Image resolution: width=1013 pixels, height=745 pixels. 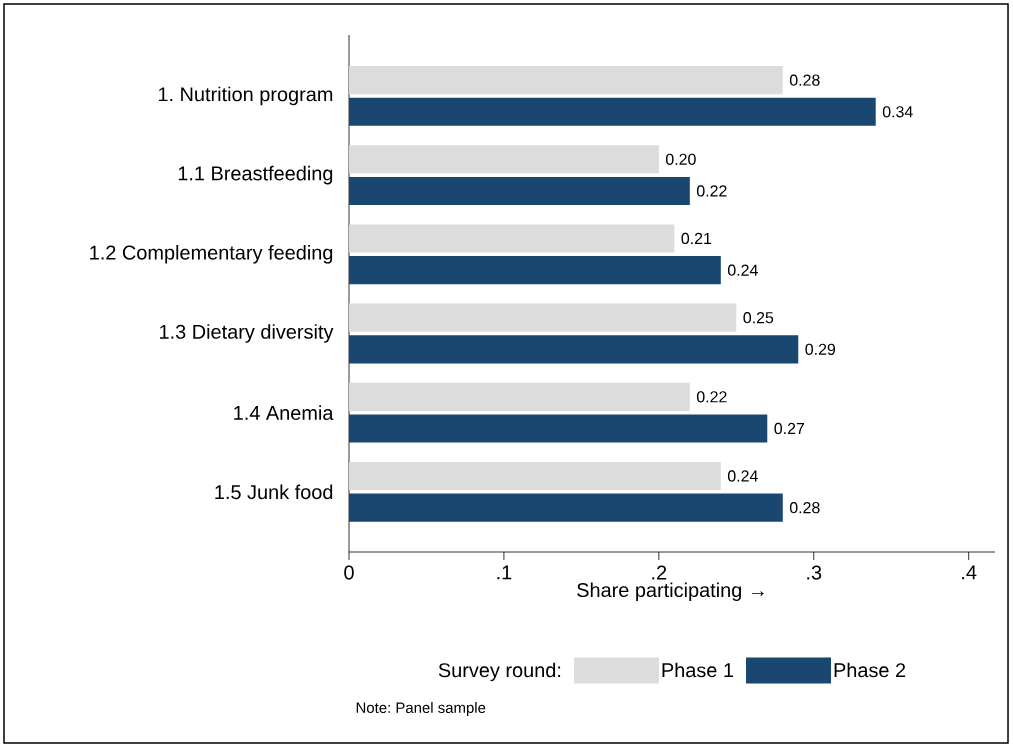 What do you see at coordinates (897, 112) in the screenshot?
I see `data-label: 0.34` at bounding box center [897, 112].